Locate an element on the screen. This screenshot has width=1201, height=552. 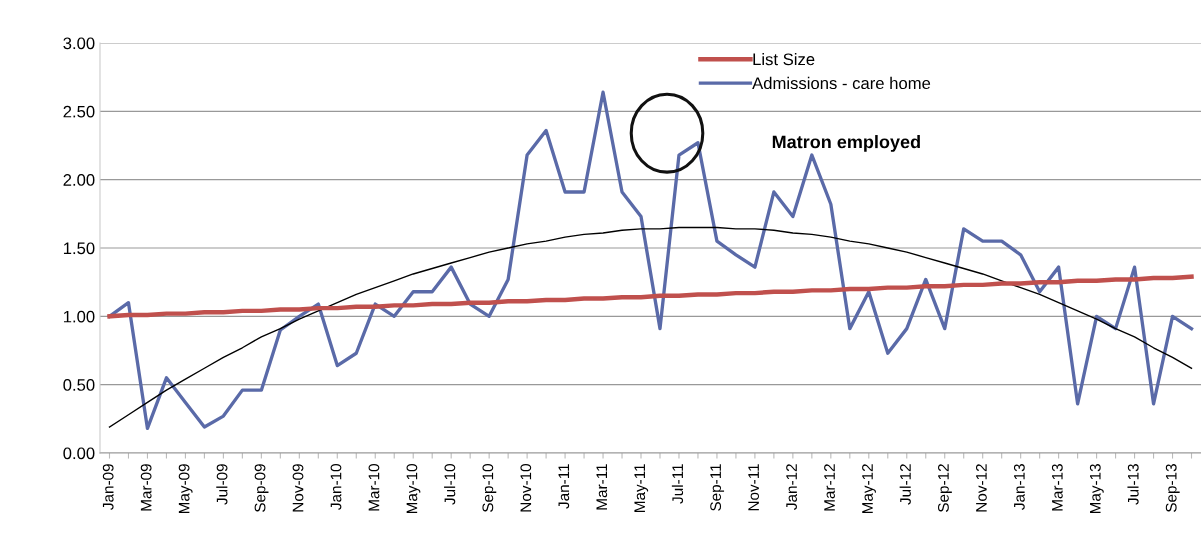
legend-label: Admissions - care home is located at coordinates (841, 83).